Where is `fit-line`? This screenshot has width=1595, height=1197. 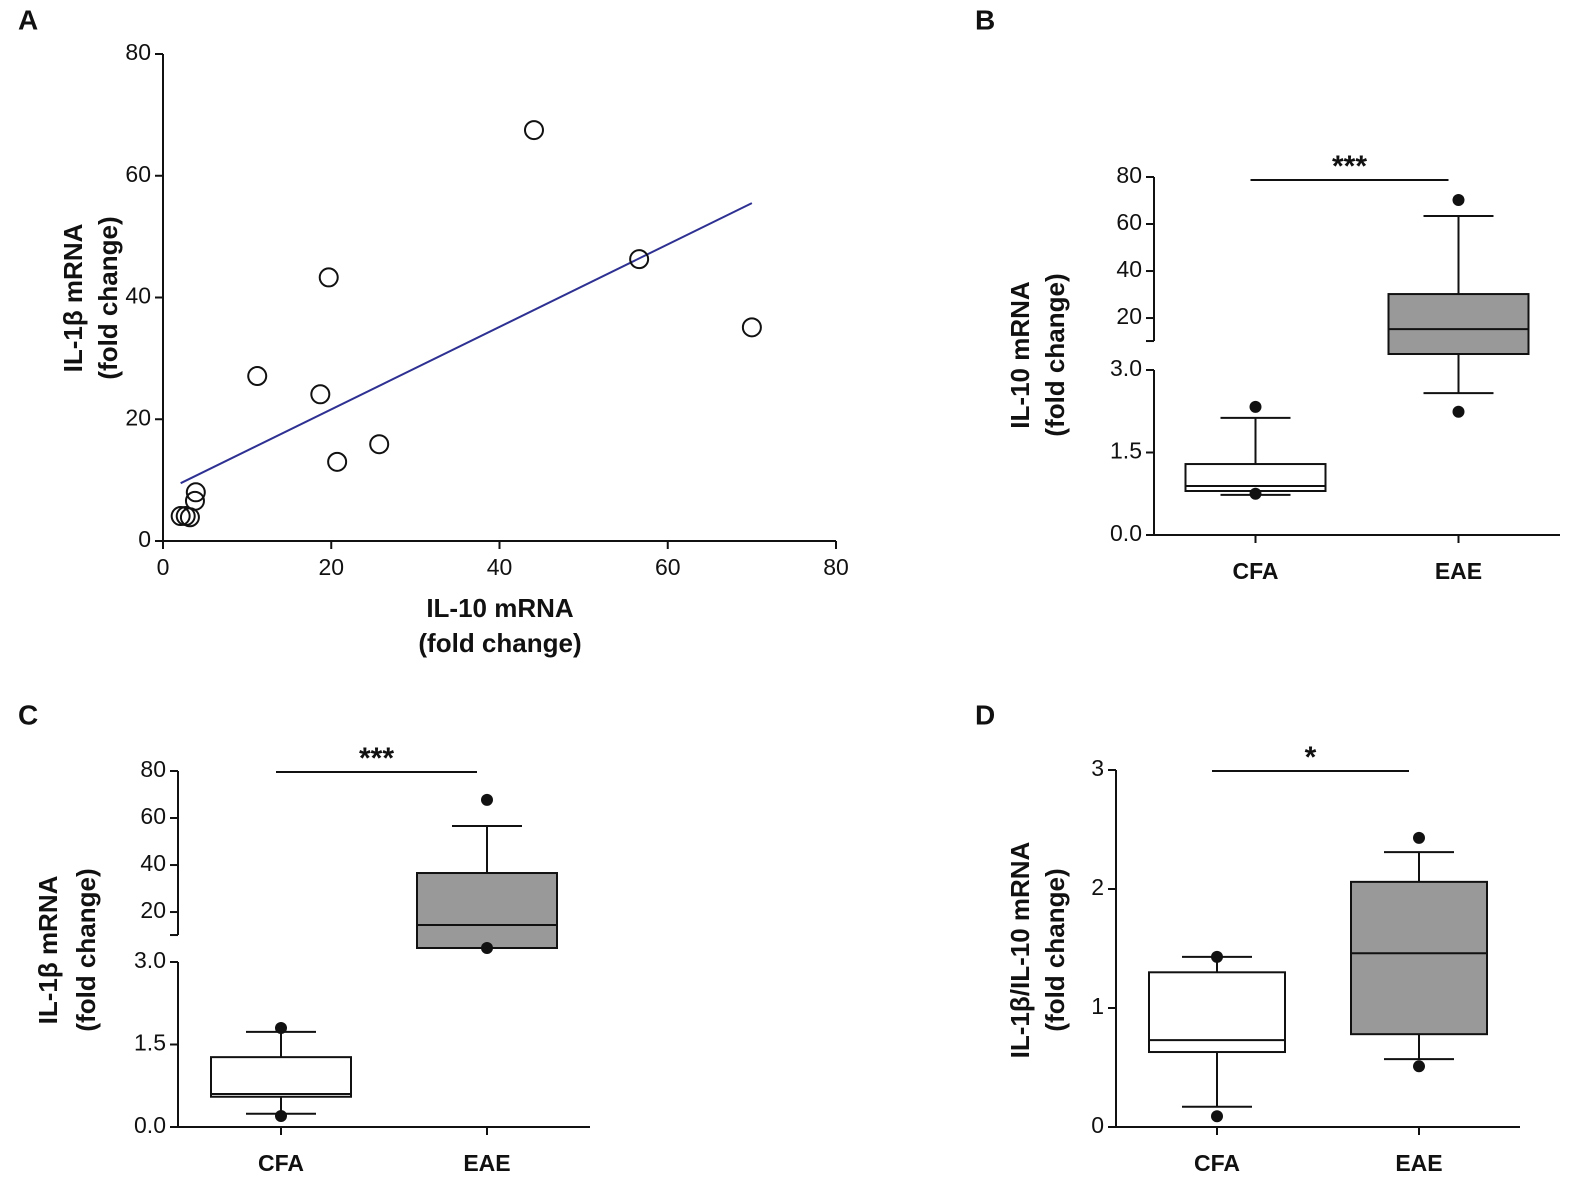
fit-line is located at coordinates (466, 343).